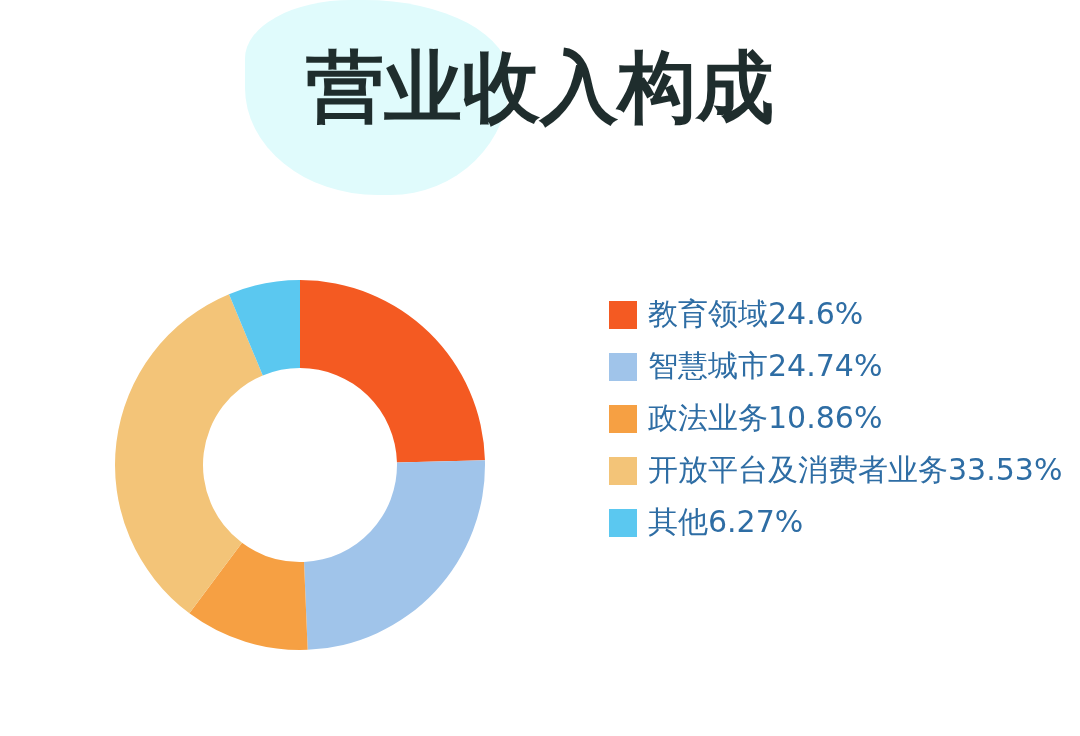 This screenshot has height=736, width=1080. What do you see at coordinates (765, 365) in the screenshot?
I see `legend-label: 智慧城市24.74%` at bounding box center [765, 365].